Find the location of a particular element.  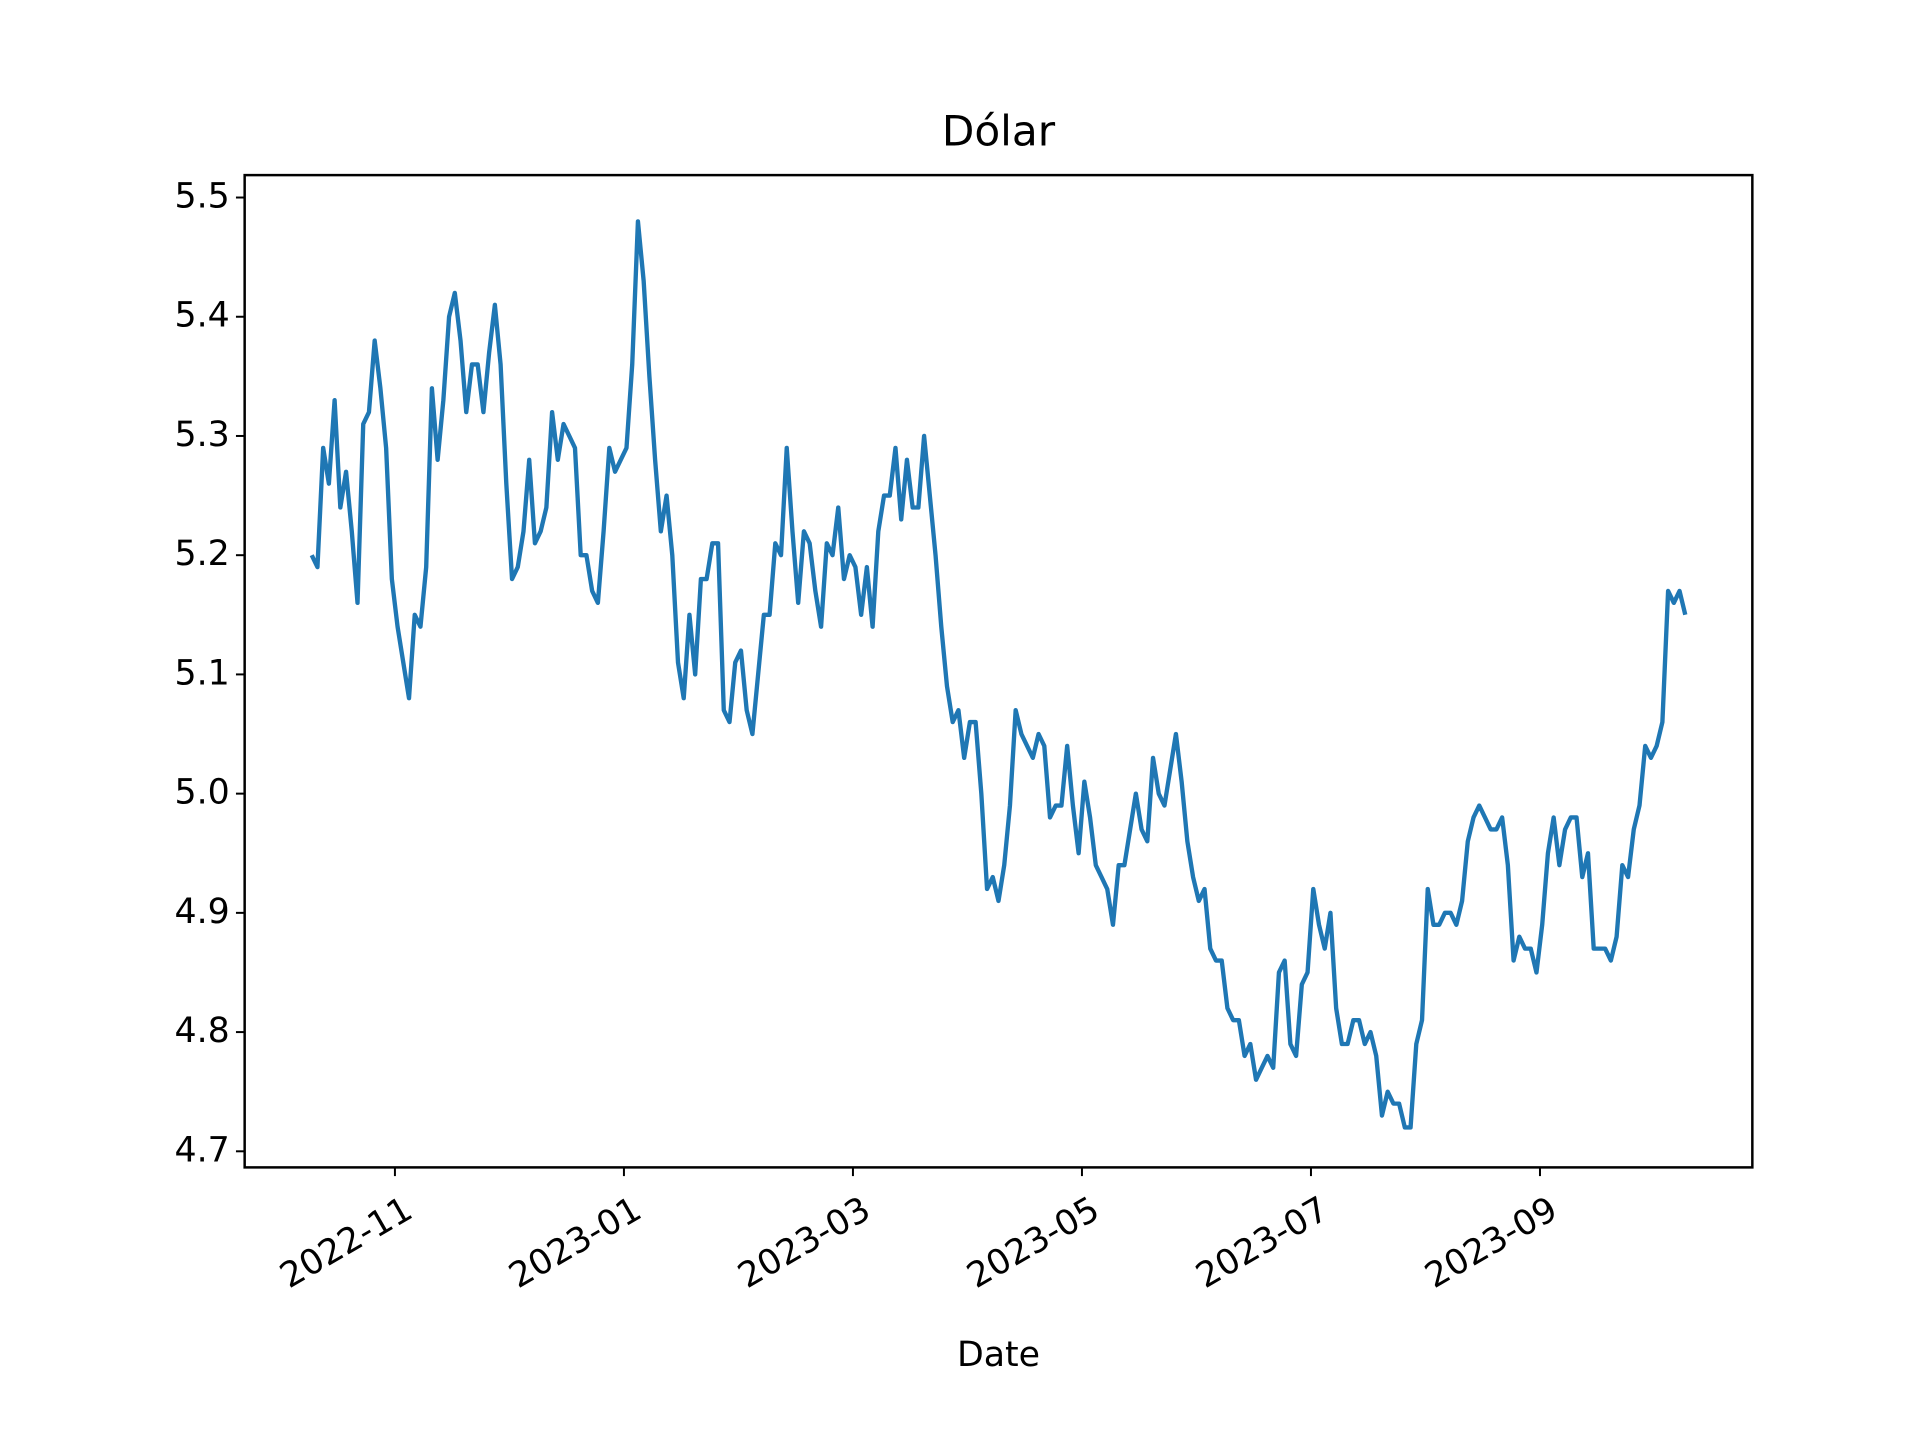

y-tick-label: 4.9 is located at coordinates (201, 912).